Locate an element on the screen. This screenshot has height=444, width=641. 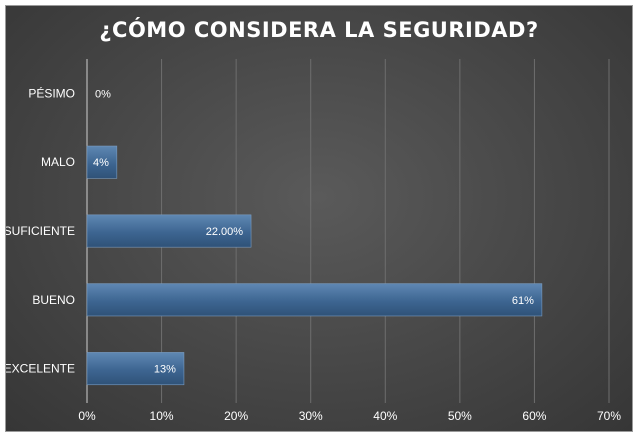
x-tick-label: 40% is located at coordinates (385, 416).